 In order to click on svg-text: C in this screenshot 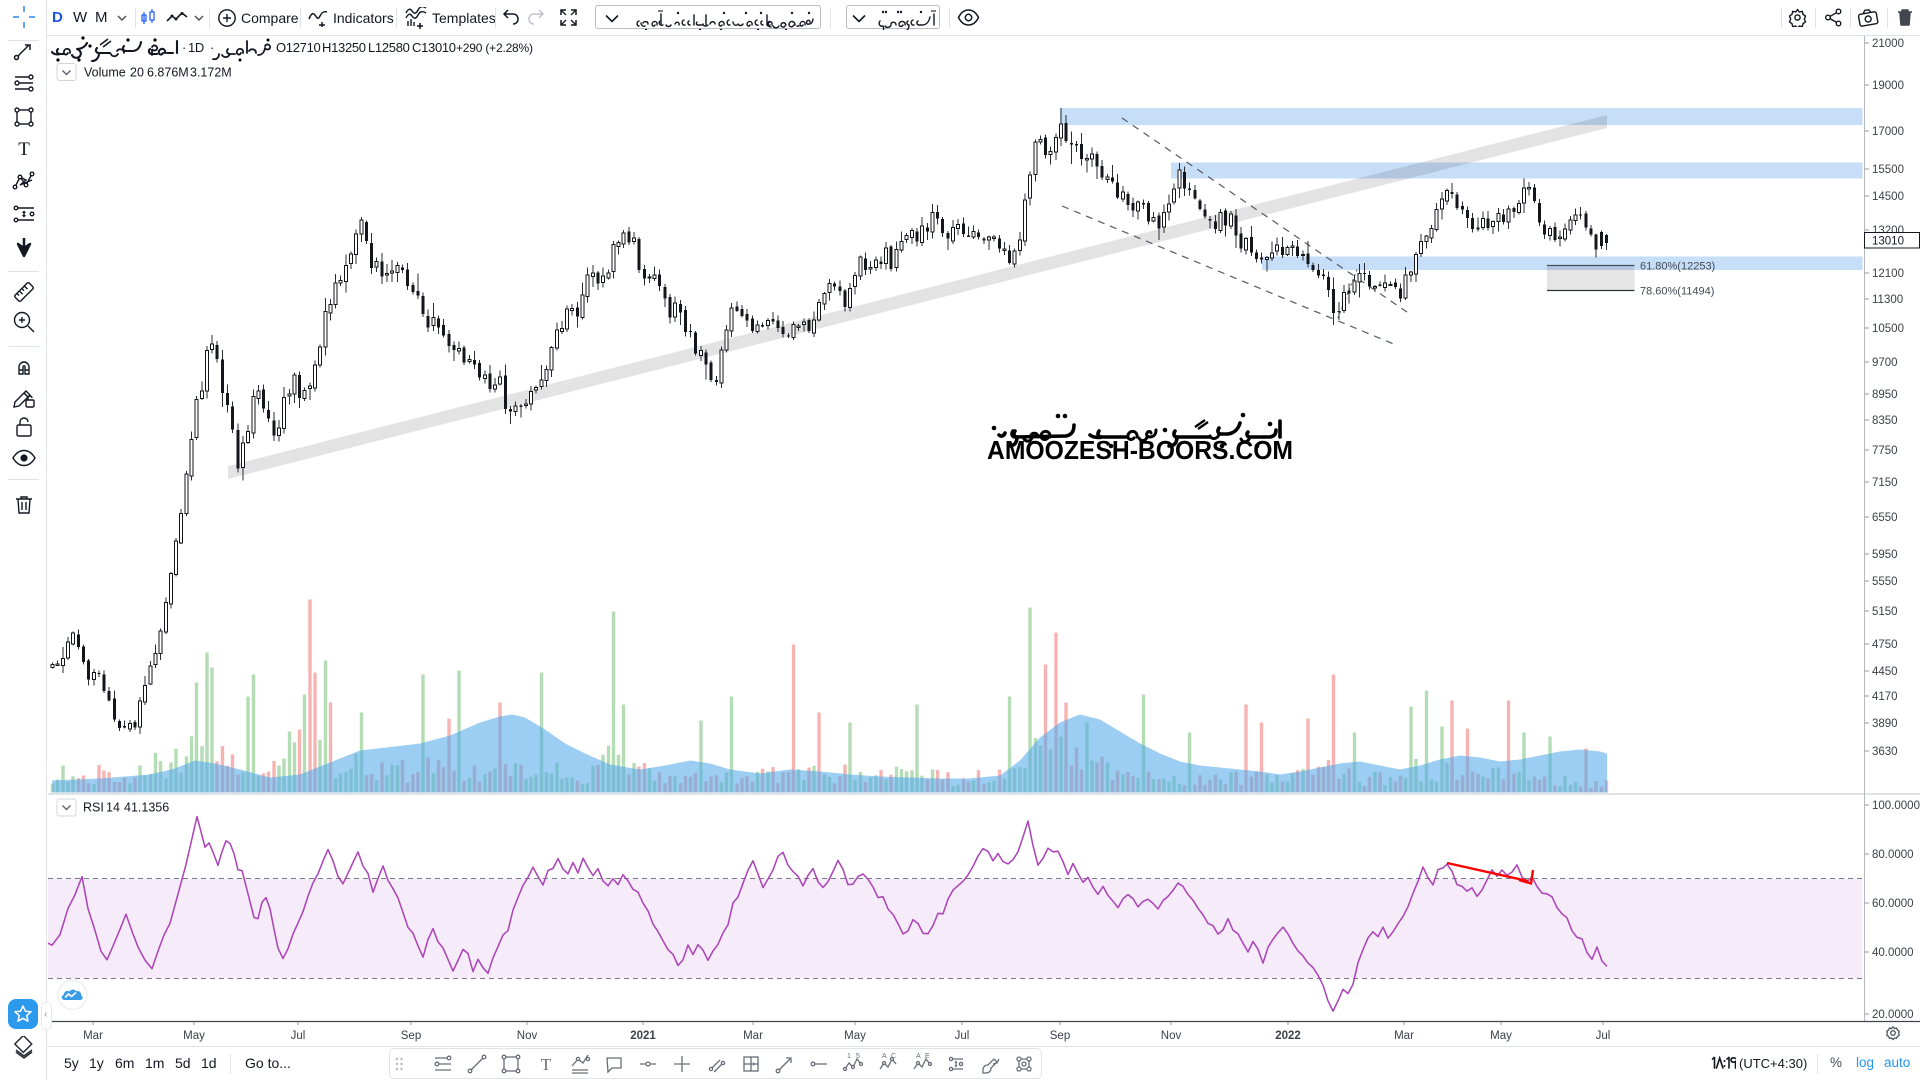, I will do `click(893, 1056)`.